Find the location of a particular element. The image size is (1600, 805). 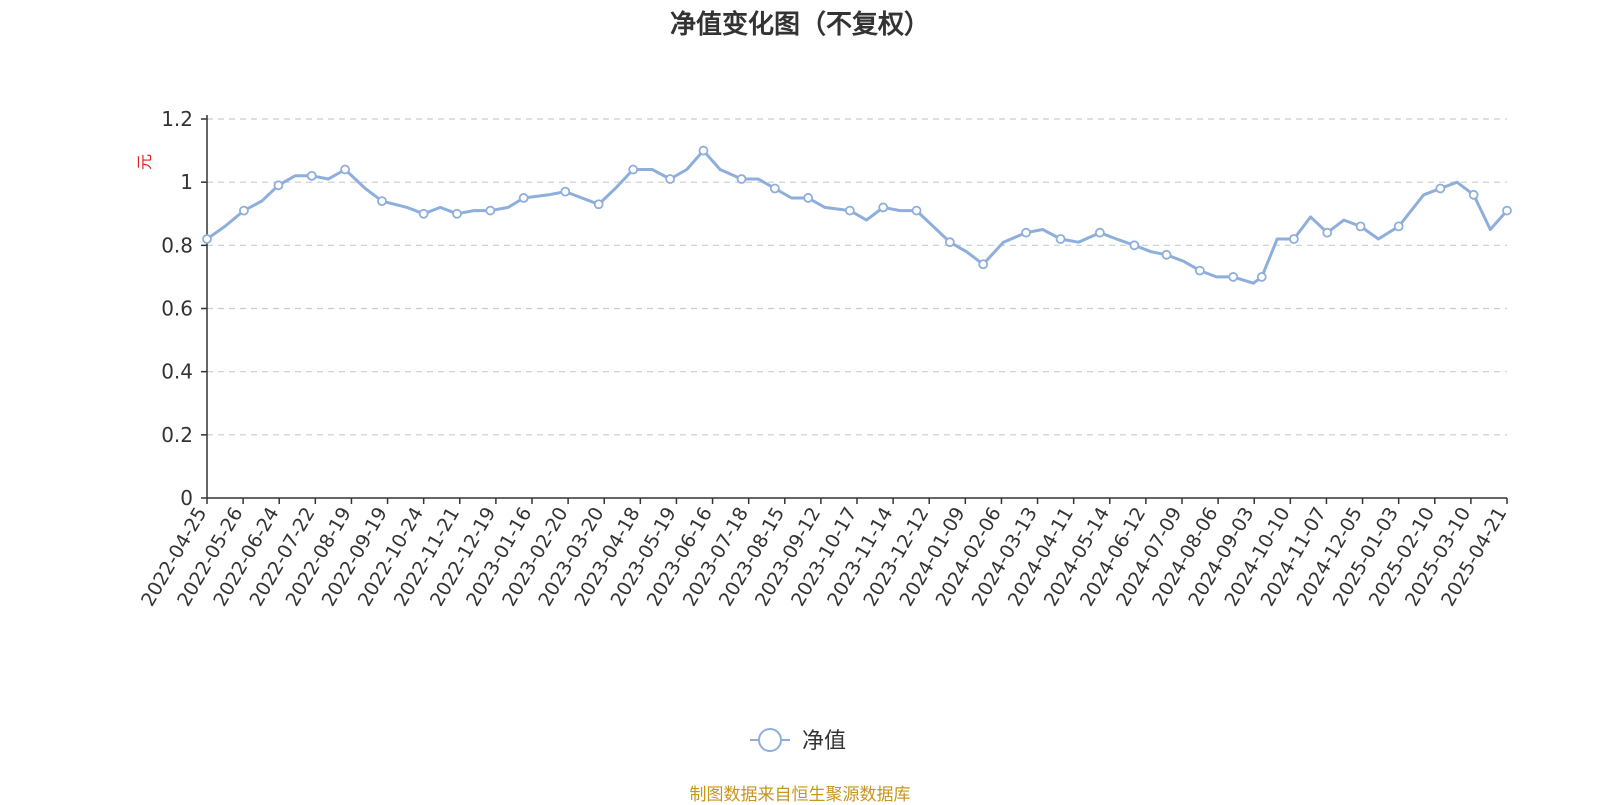

series-layer is located at coordinates (857, 215).